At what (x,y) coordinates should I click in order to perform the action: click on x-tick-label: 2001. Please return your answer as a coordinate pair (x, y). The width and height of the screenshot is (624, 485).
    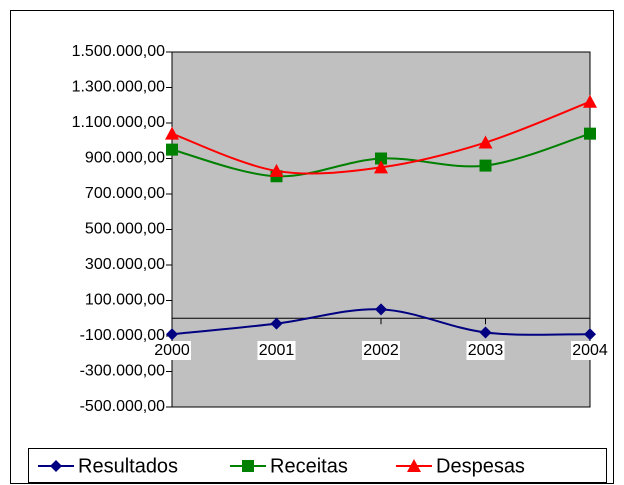
    Looking at the image, I should click on (277, 350).